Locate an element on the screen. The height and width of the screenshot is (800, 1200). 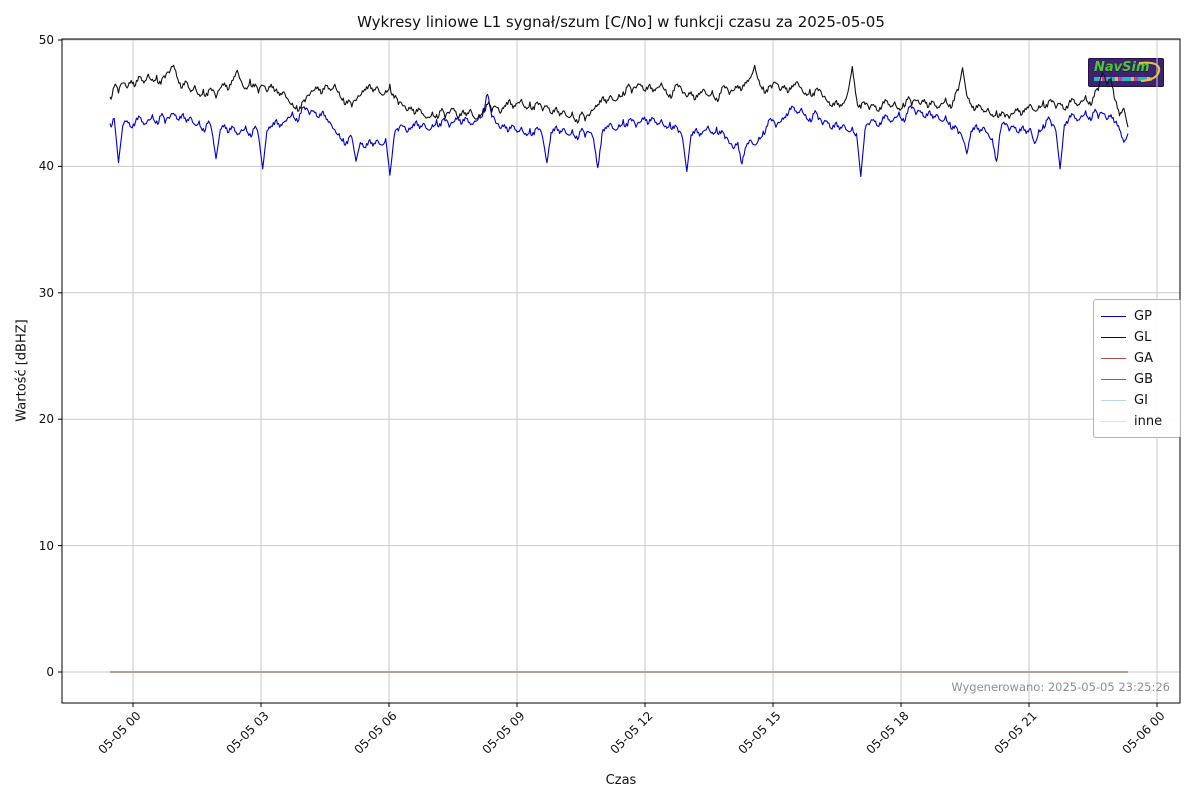
legend-entry-label: GB is located at coordinates (1143, 379).